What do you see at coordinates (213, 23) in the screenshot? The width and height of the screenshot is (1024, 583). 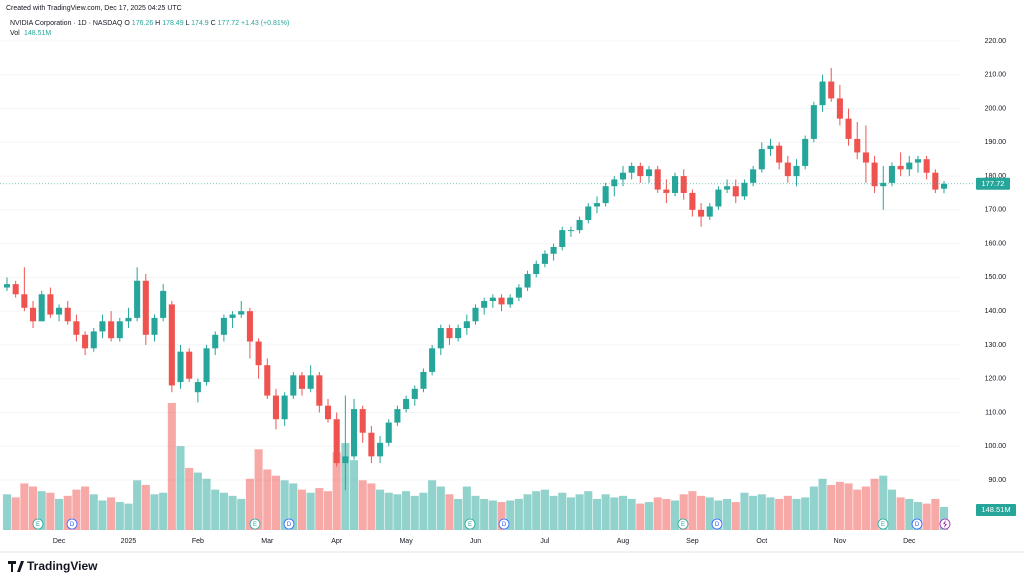 I see `ohlc-key: C` at bounding box center [213, 23].